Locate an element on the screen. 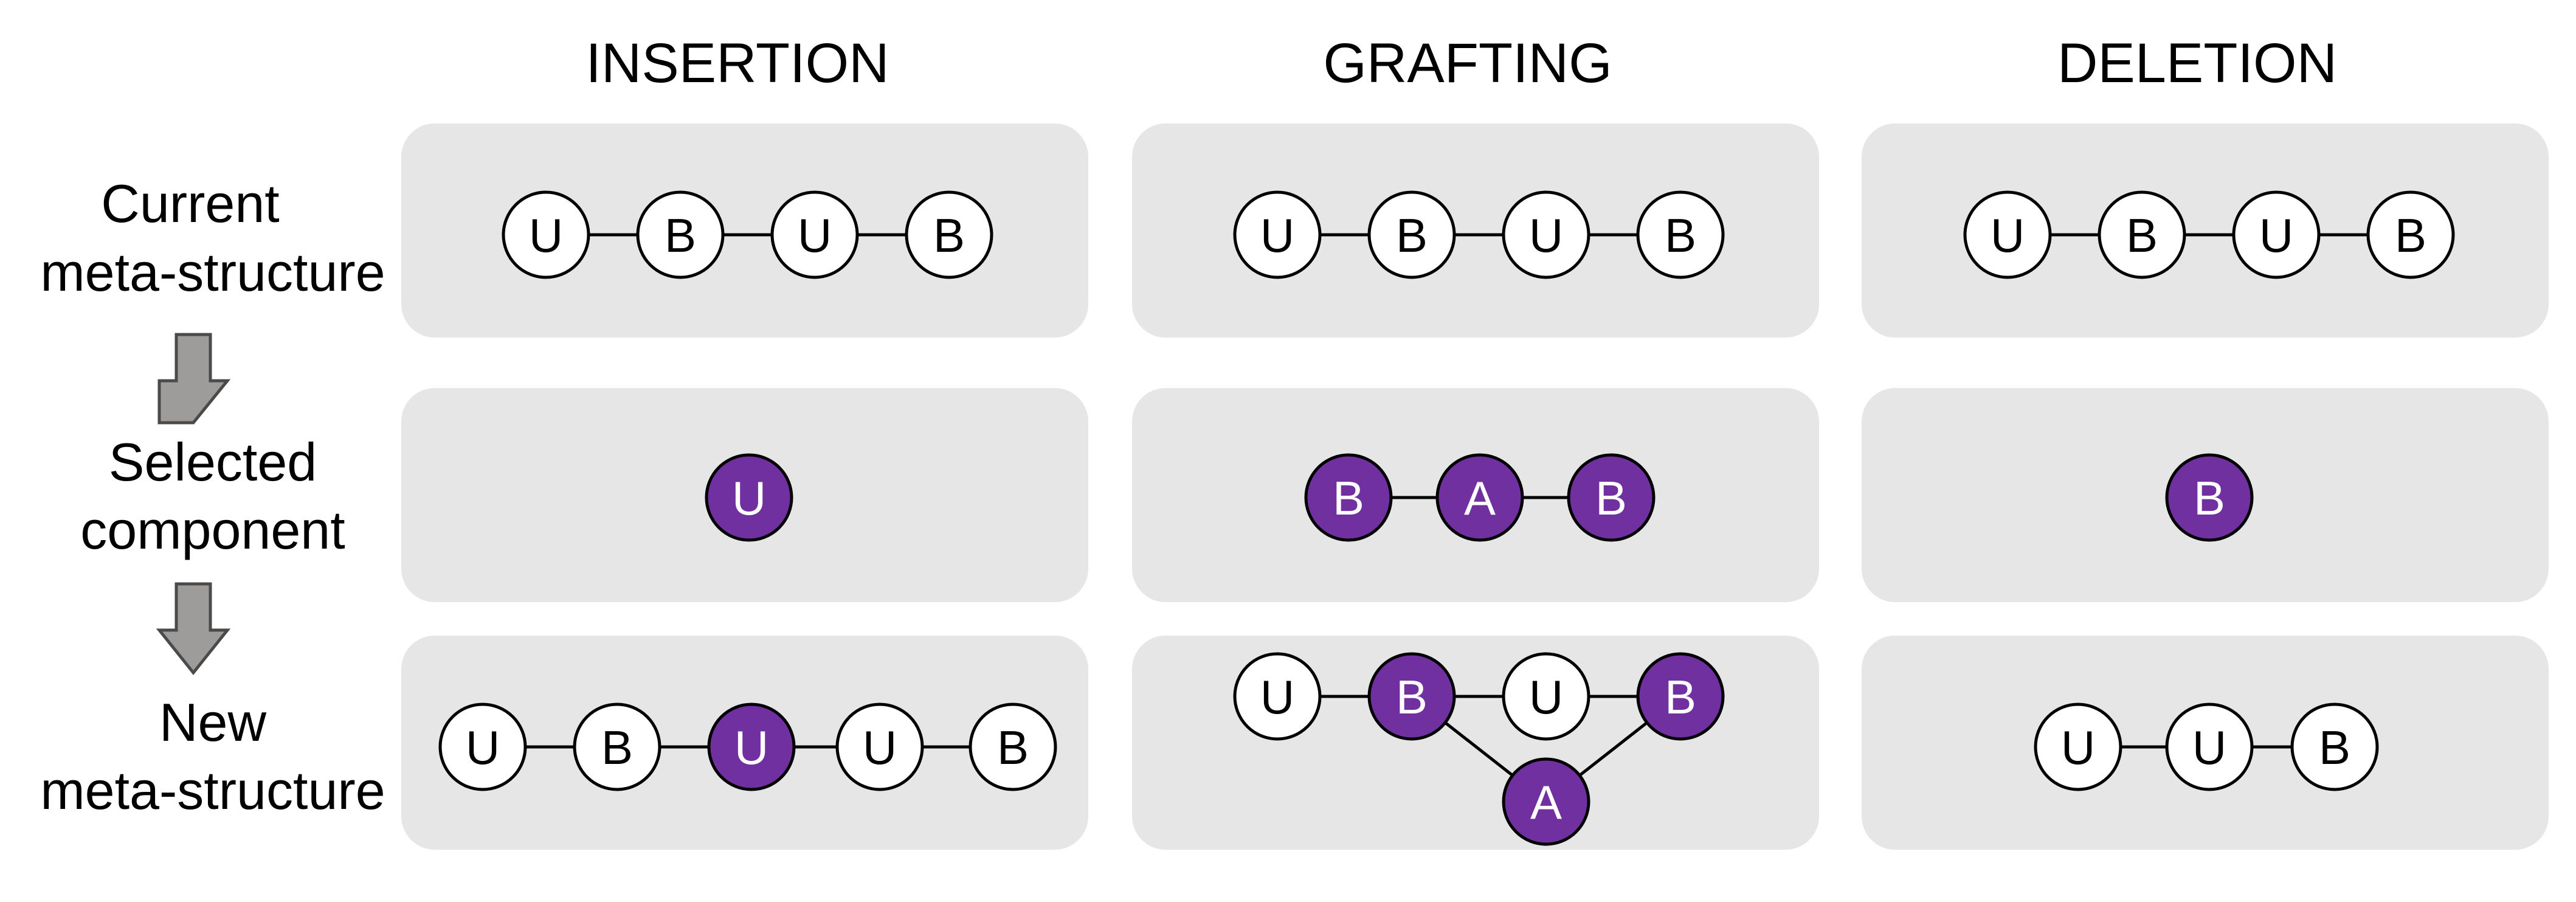  node-deletion-new-b: B is located at coordinates (2334, 747).